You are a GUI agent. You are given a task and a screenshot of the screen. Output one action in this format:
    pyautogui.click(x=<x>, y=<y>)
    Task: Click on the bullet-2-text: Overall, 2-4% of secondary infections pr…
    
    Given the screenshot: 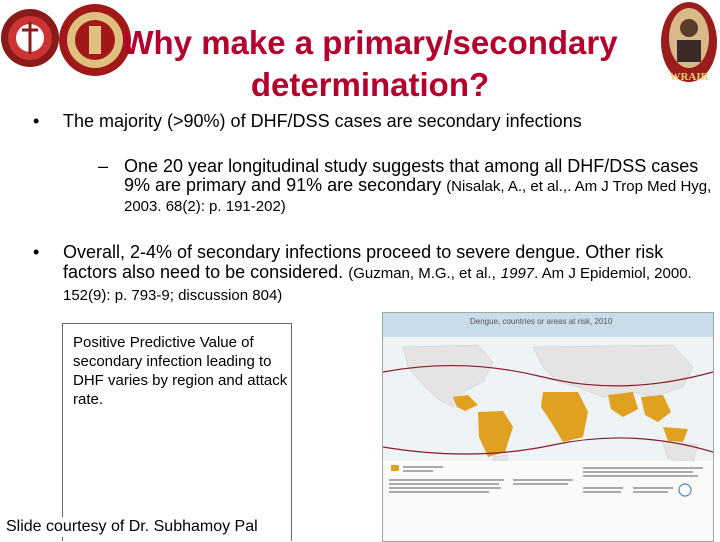 What is the action you would take?
    pyautogui.click(x=363, y=262)
    